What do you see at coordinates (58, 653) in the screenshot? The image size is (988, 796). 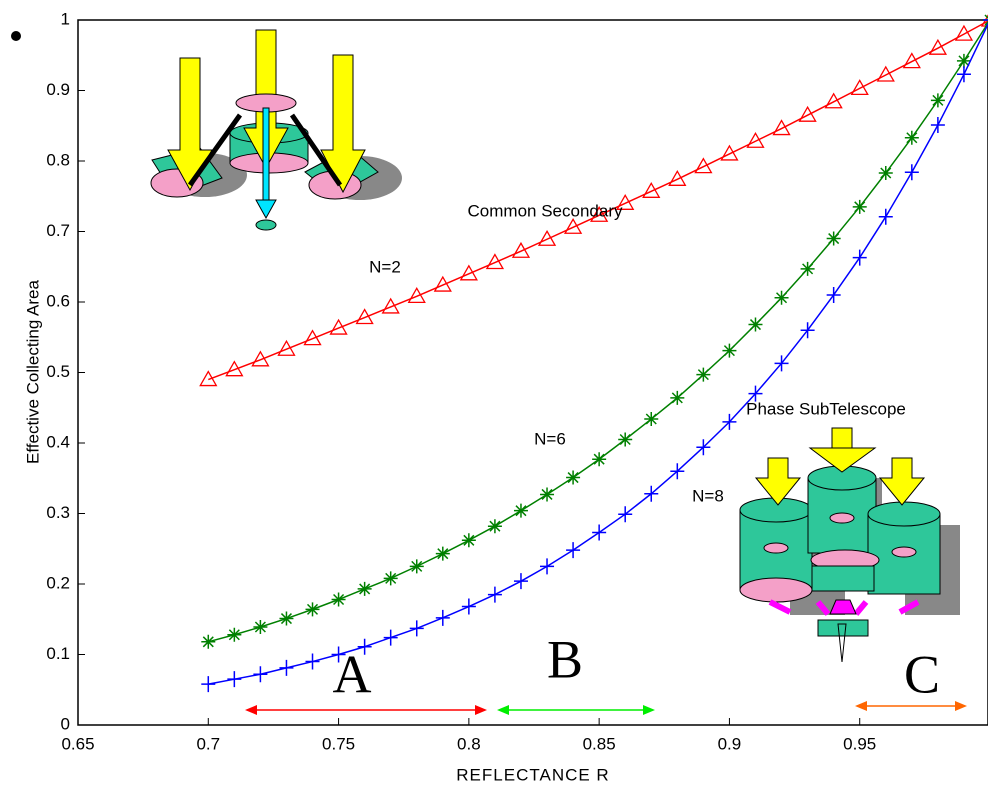 I see `y-tick-label: 0.1` at bounding box center [58, 653].